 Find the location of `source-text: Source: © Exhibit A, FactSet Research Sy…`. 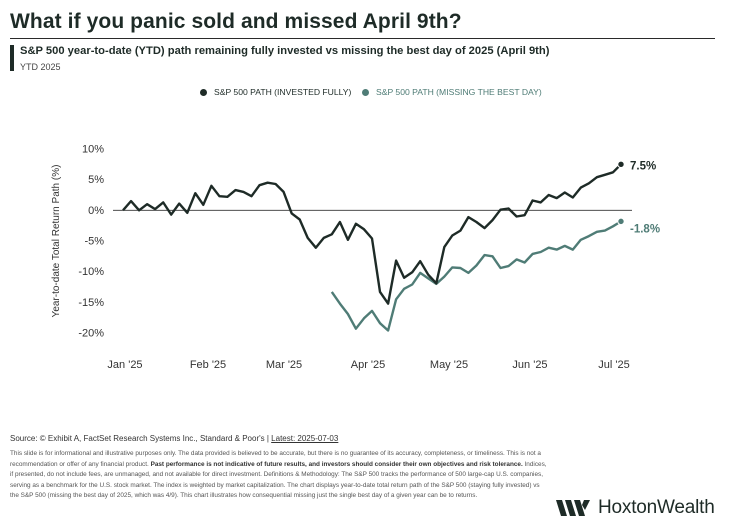

source-text: Source: © Exhibit A, FactSet Research Sy… is located at coordinates (141, 438).